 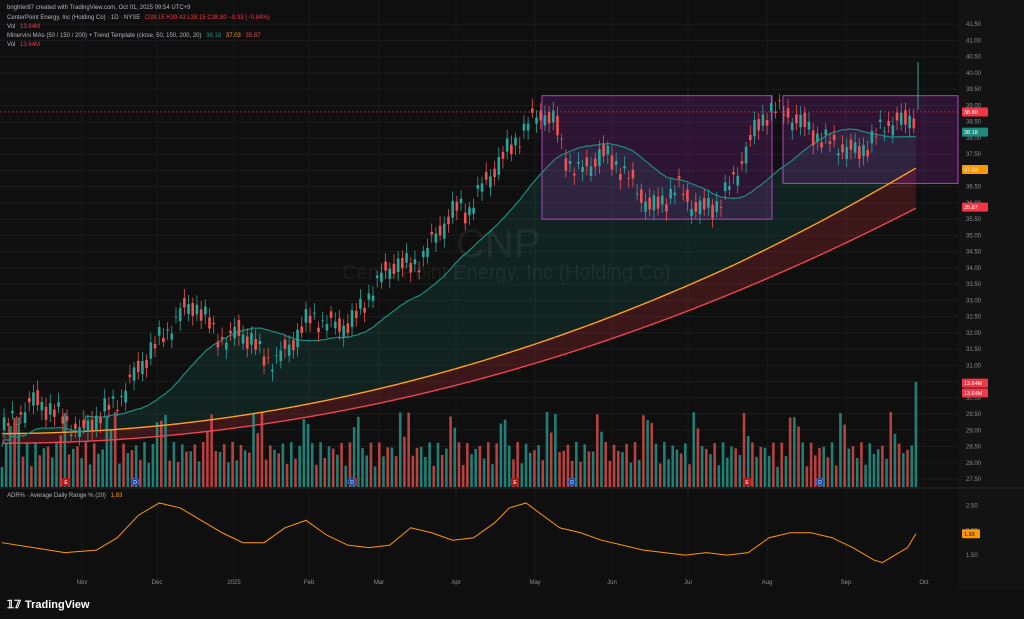 I want to click on earnings-marker, so click(x=66, y=482).